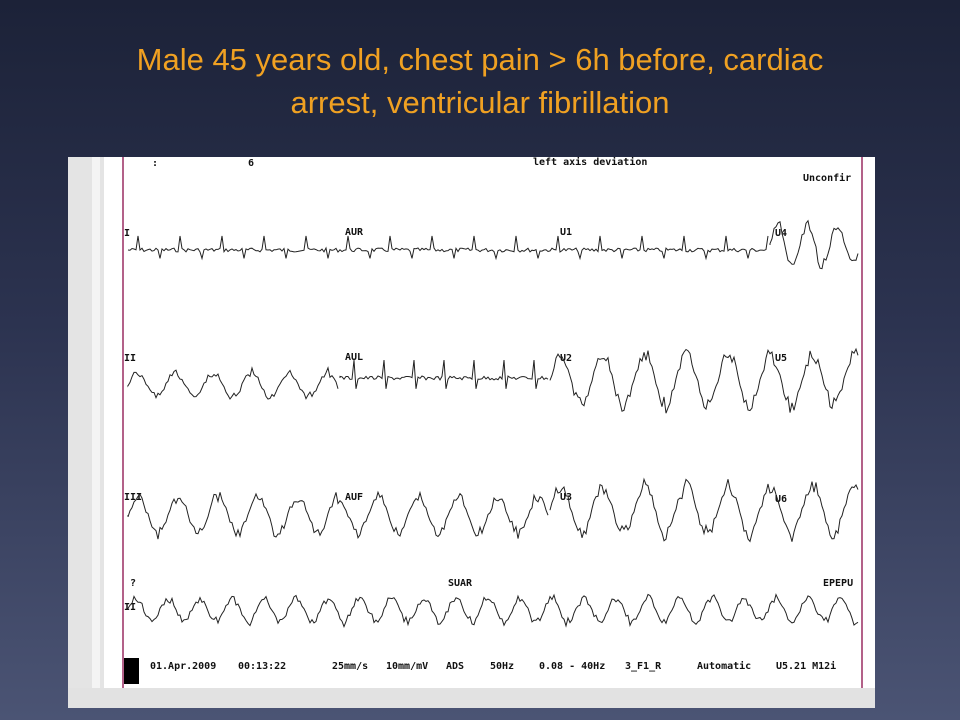 This screenshot has height=720, width=960. Describe the element at coordinates (781, 358) in the screenshot. I see `lead-label: U5` at that location.